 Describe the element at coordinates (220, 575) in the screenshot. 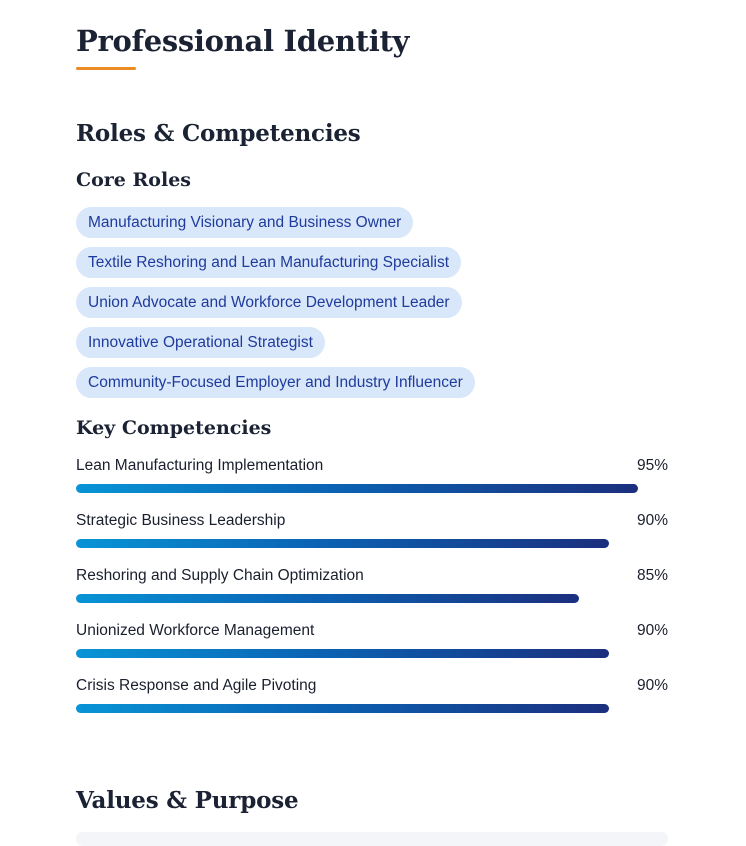

I see `competency-name: Reshoring and Supply Chain Optimization` at that location.